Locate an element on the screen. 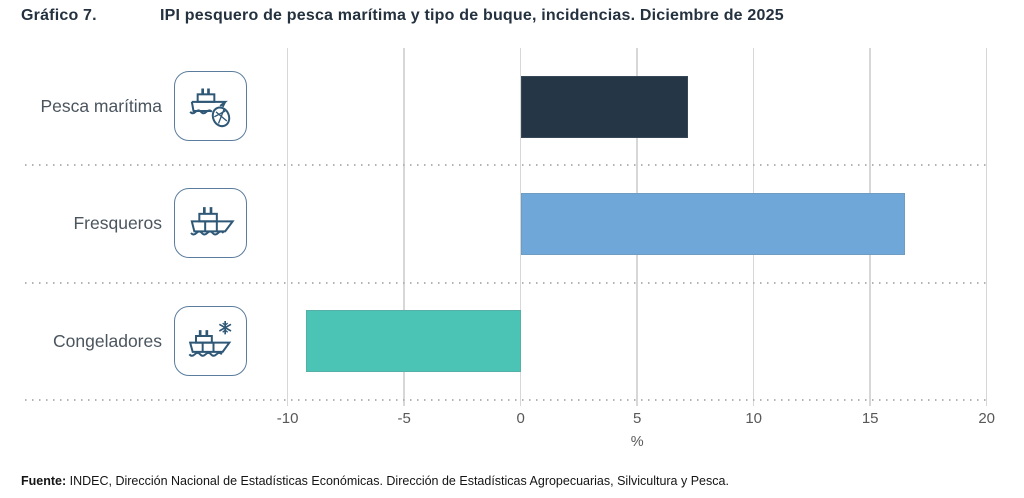  x-tick-label: 5 is located at coordinates (637, 418).